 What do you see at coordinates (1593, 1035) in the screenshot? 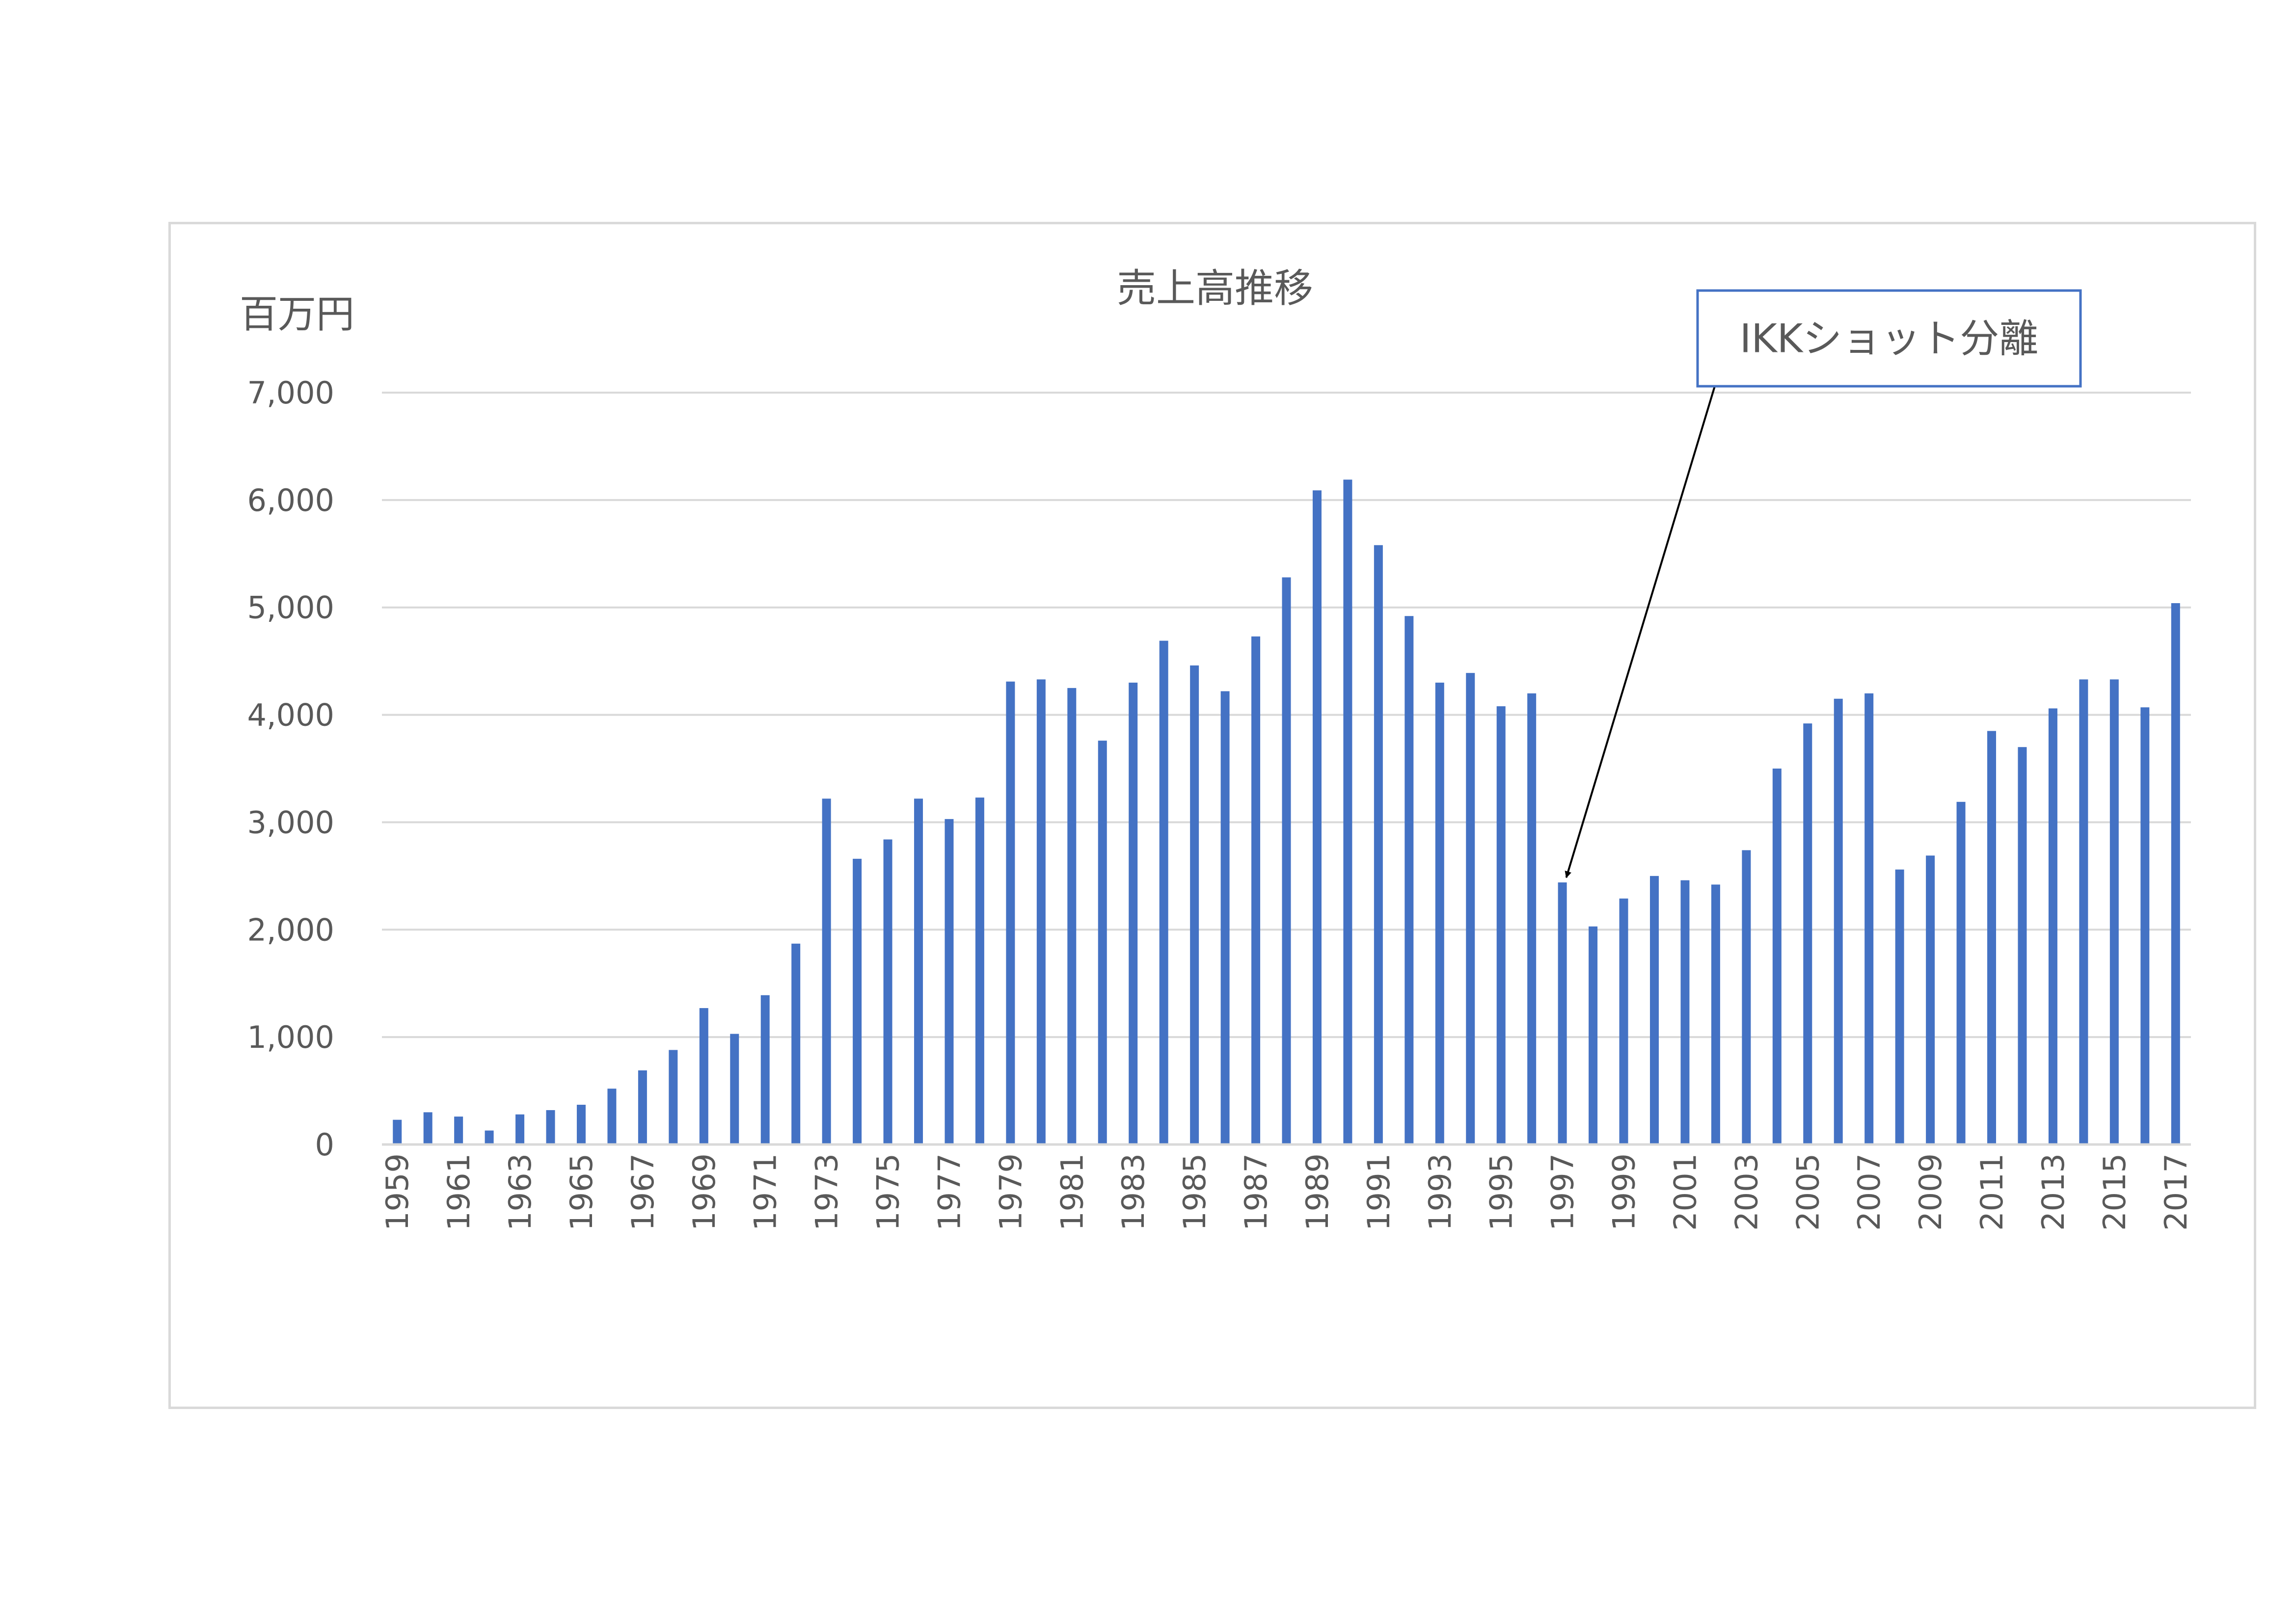
I see `bar-1998` at bounding box center [1593, 1035].